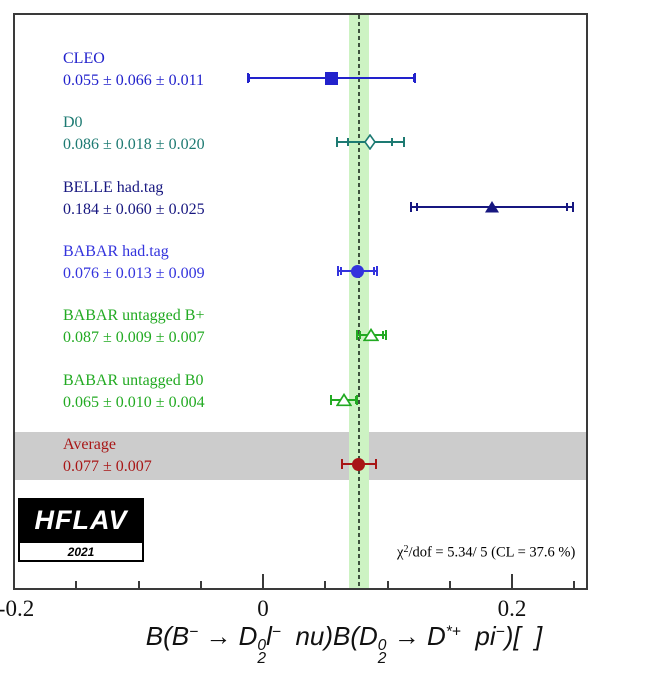 The height and width of the screenshot is (675, 654). I want to click on x-axis-title: B(B− → D 0 2 l− nu)B(D 0 2 → D*+ pi−)[ ], so click(344, 644).